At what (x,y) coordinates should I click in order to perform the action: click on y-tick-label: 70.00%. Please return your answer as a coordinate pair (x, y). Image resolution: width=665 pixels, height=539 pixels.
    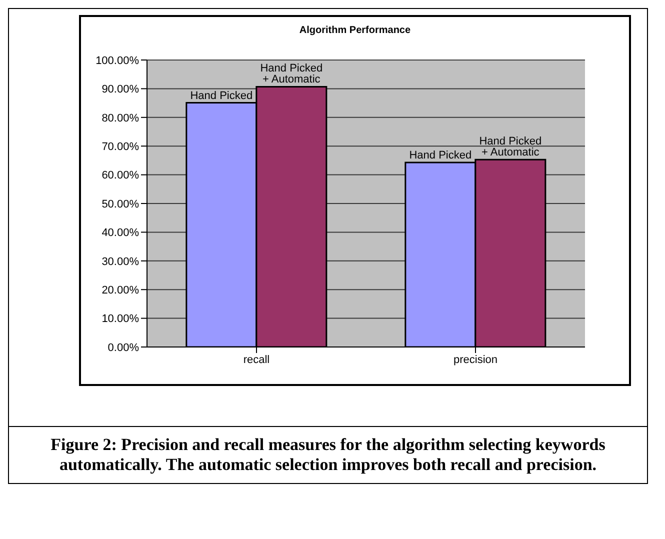
    Looking at the image, I should click on (121, 147).